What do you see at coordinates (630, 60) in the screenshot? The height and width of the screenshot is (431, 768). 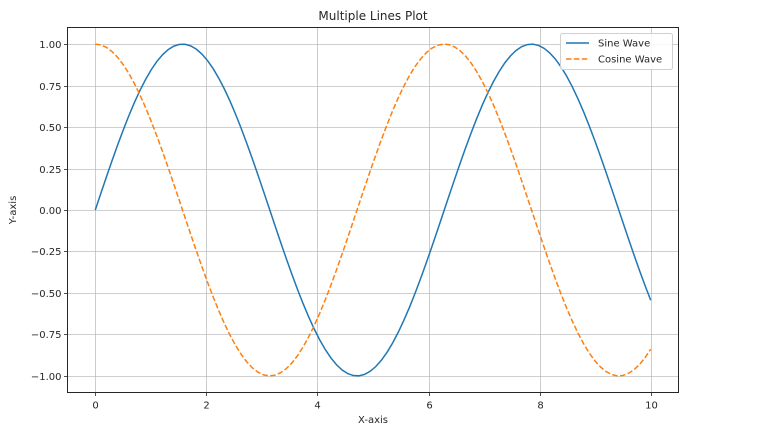 I see `legend-cosine-label: Cosine Wave` at bounding box center [630, 60].